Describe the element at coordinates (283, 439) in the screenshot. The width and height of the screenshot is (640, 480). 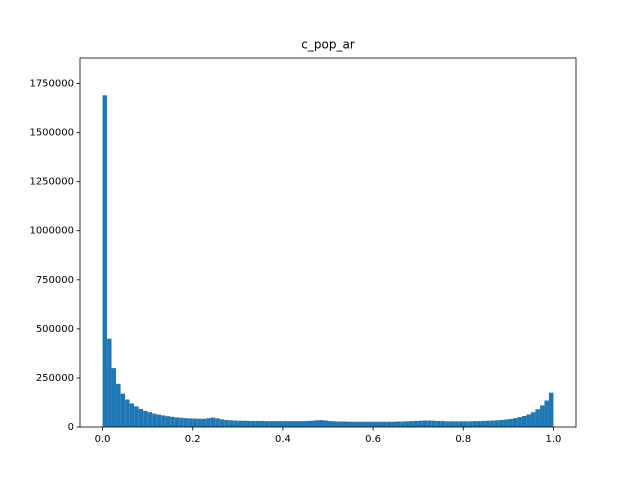
I see `x-tick-label: 0.4` at that location.